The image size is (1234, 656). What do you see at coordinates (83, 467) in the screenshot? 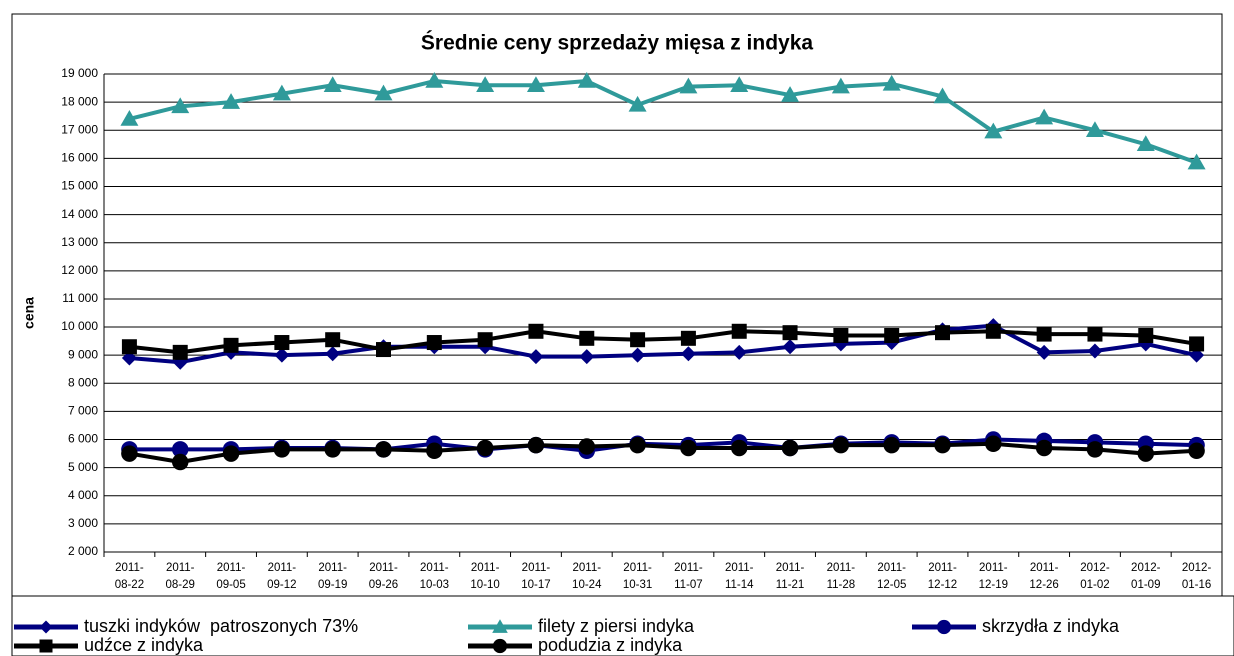
I see `y-tick-label: 5 000` at bounding box center [83, 467].